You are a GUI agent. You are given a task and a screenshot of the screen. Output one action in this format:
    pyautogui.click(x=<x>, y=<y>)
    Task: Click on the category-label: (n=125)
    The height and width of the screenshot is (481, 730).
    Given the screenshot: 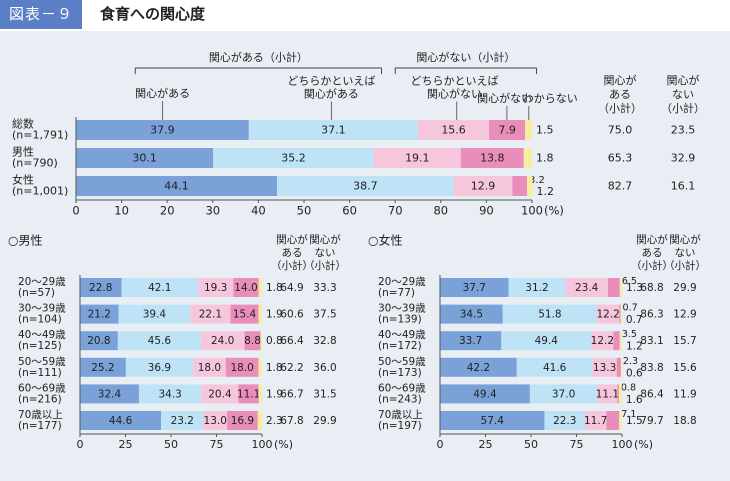 What is the action you would take?
    pyautogui.click(x=40, y=346)
    